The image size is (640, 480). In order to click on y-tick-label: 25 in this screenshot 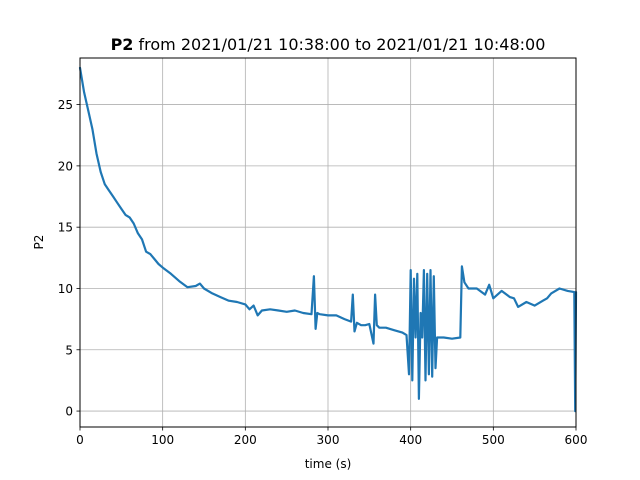, I will do `click(65, 105)`.